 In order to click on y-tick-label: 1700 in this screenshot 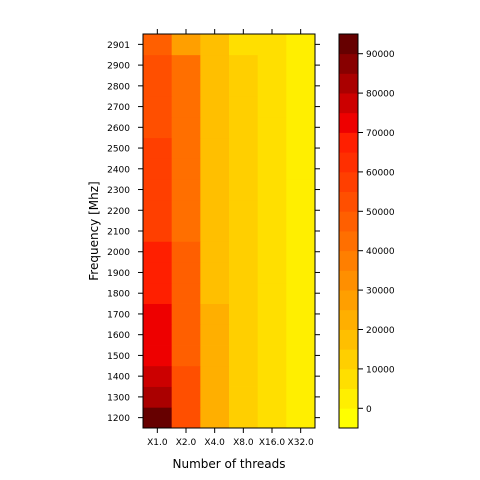, I will do `click(118, 315)`.